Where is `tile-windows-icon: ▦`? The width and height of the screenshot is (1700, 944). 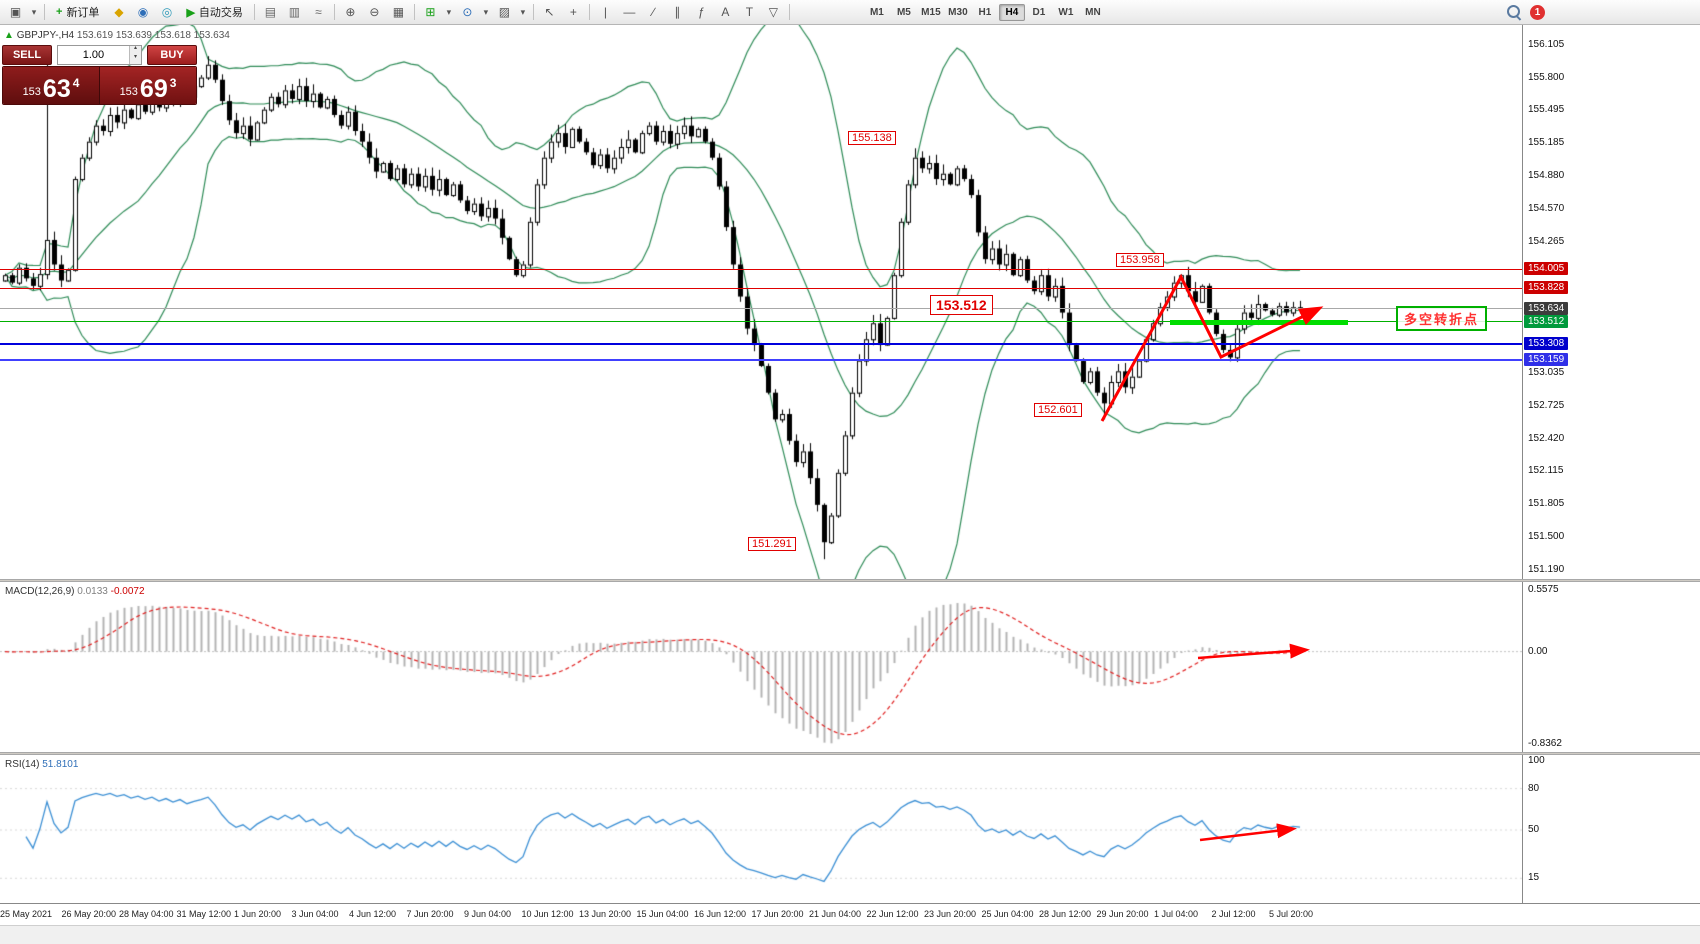
tile-windows-icon: ▦ is located at coordinates (398, 12).